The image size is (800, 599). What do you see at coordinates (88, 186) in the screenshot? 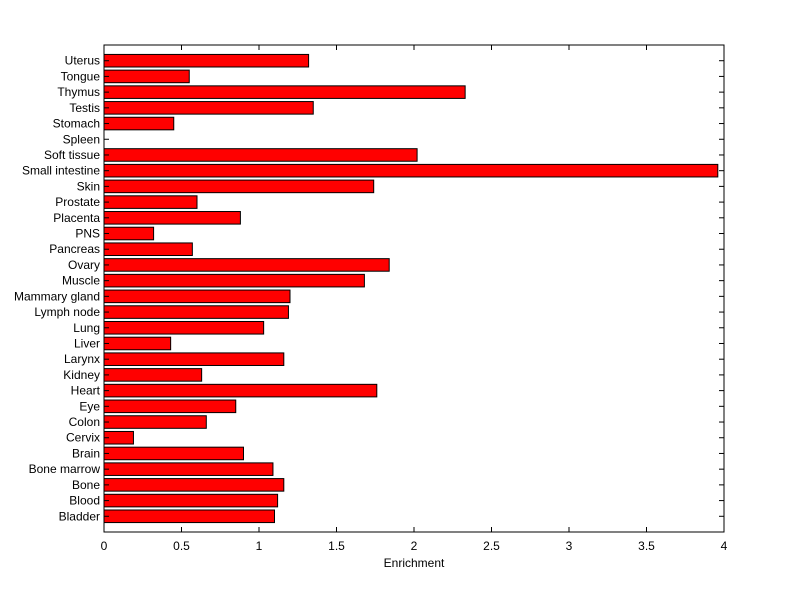
I see `y-tick-label: Skin` at bounding box center [88, 186].